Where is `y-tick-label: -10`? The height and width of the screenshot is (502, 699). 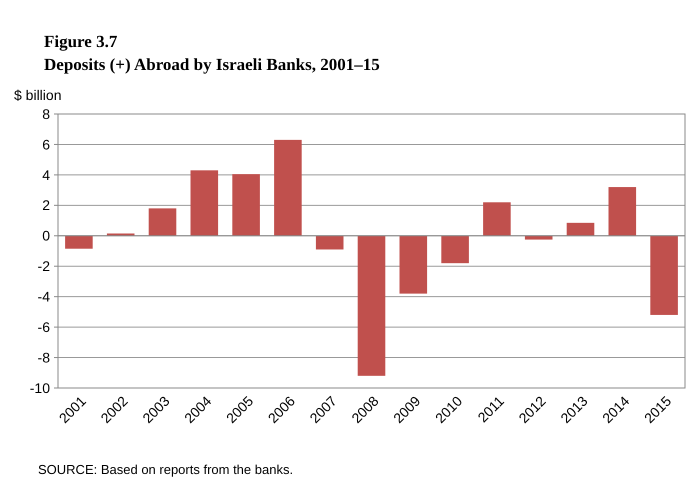 y-tick-label: -10 is located at coordinates (40, 388).